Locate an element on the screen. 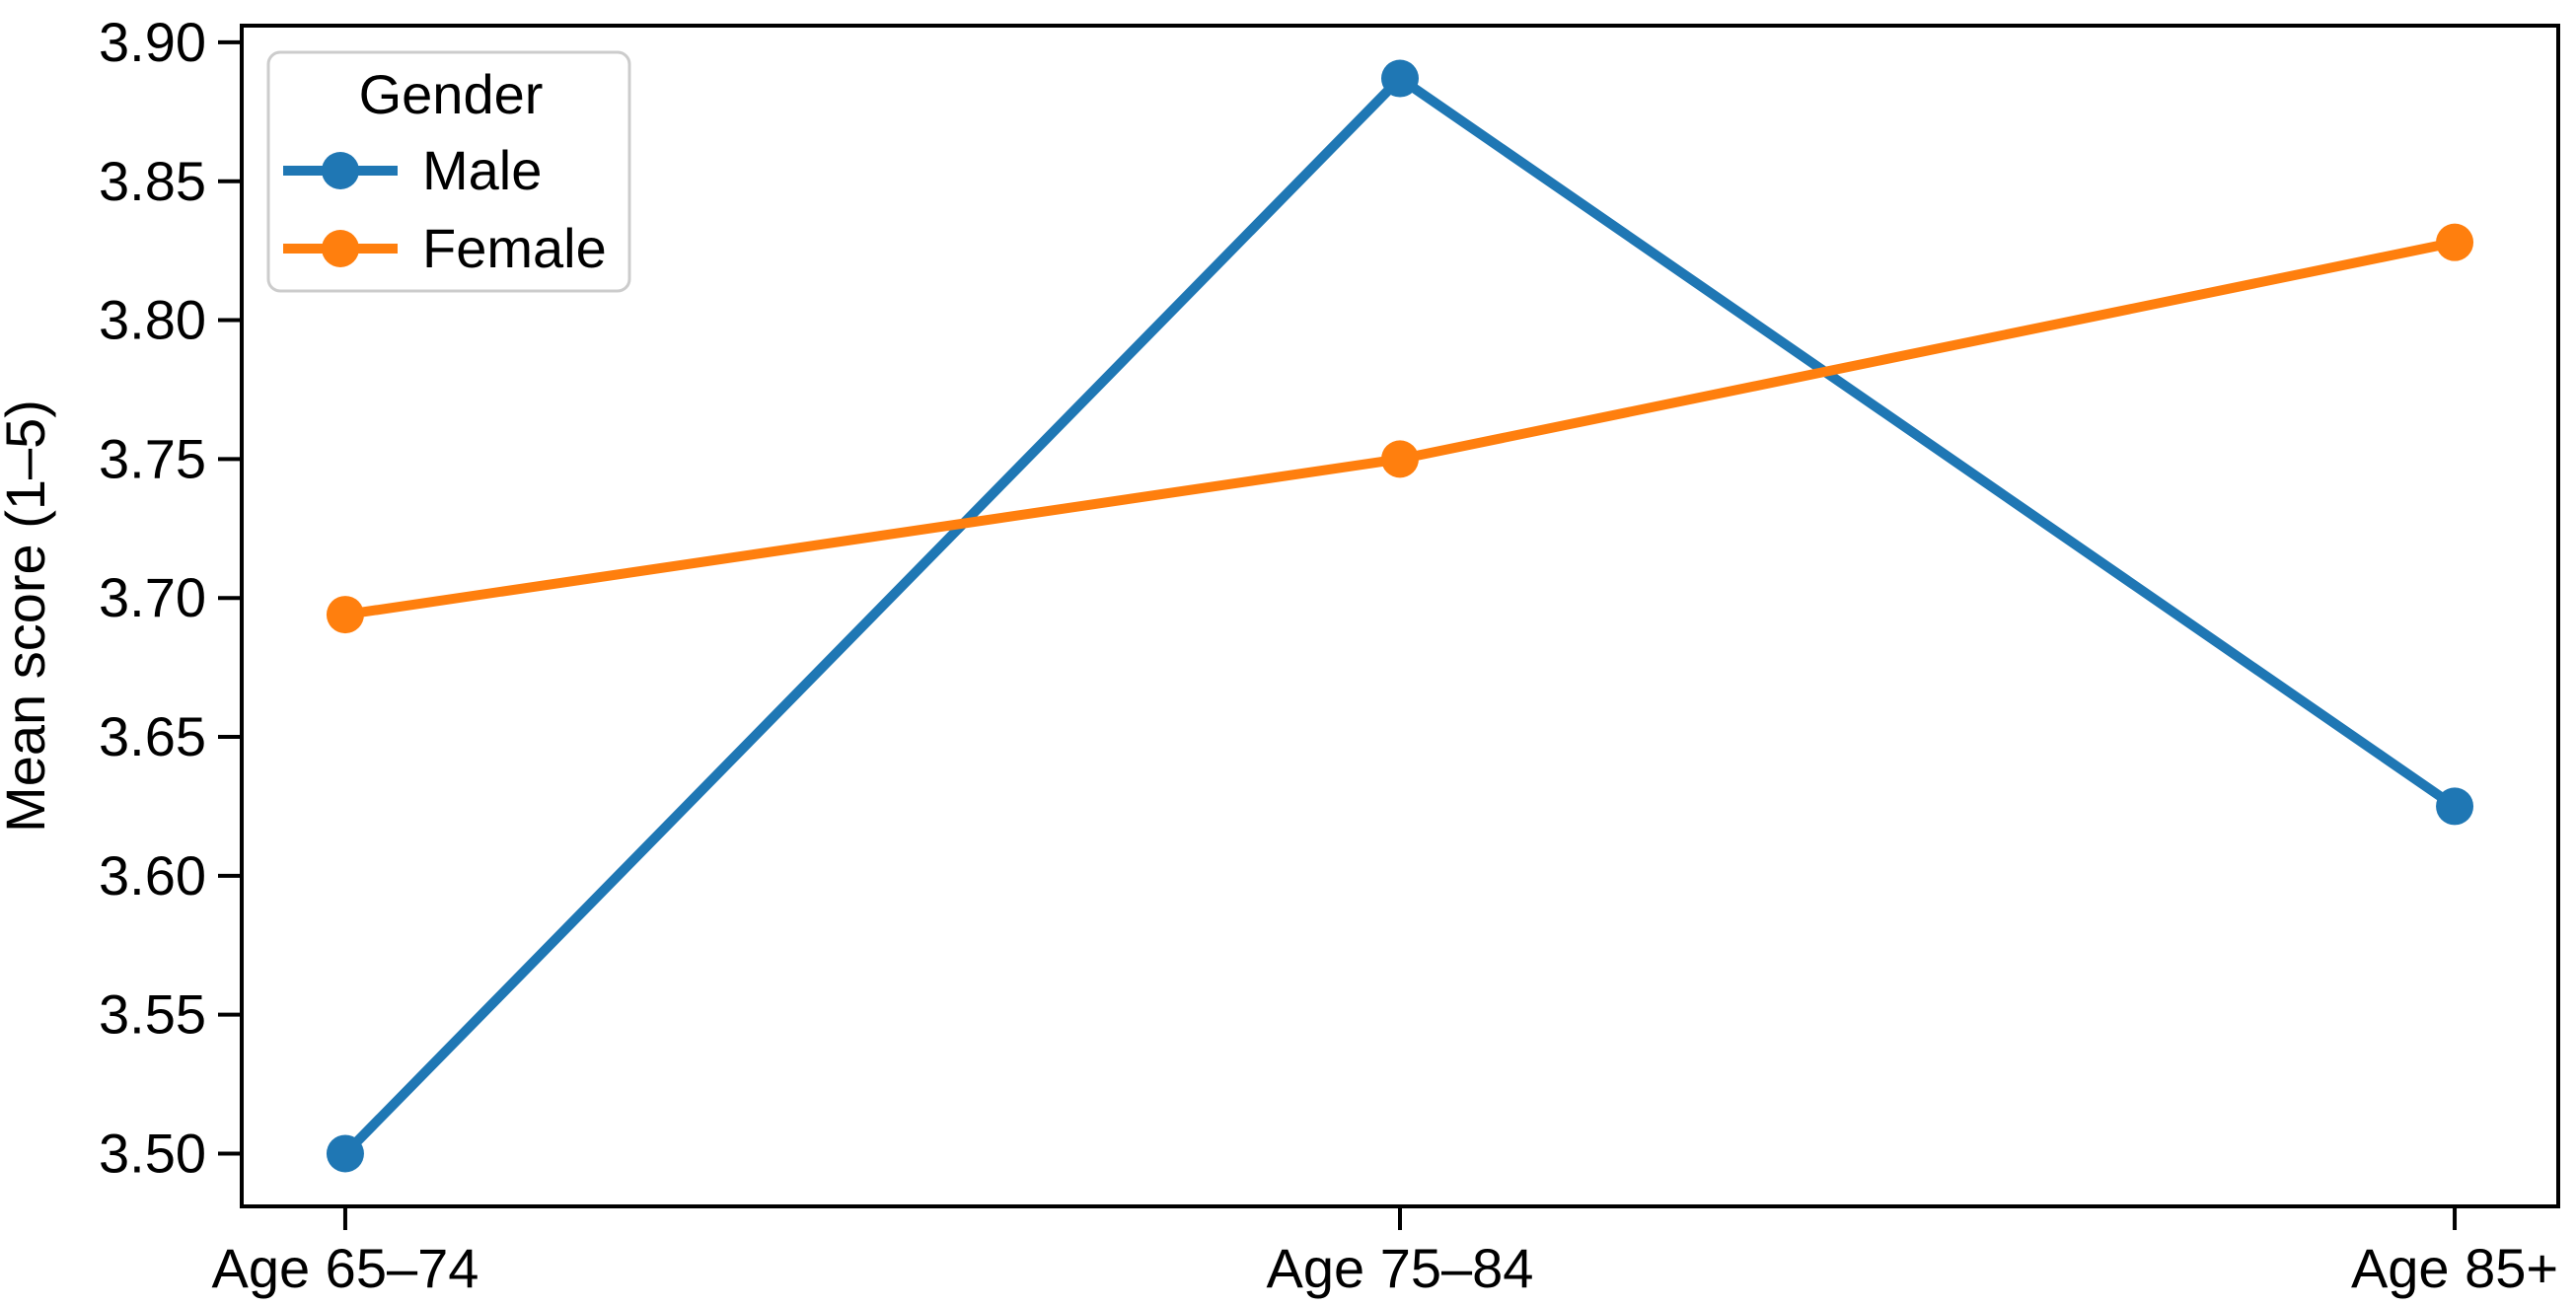  y-tick-label: 3.50 is located at coordinates (152, 1154).